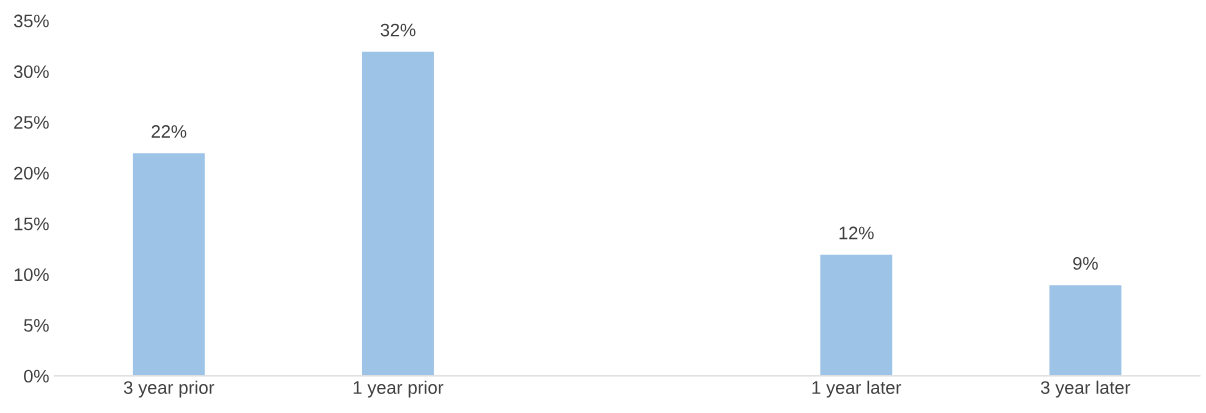 The width and height of the screenshot is (1206, 413). I want to click on y-tick-label: 10%, so click(31, 275).